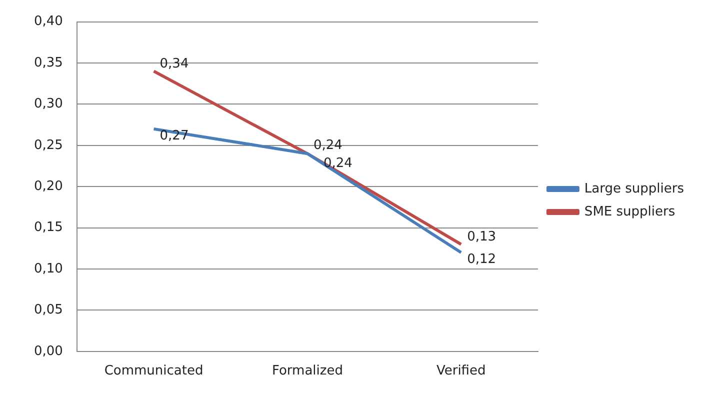 The height and width of the screenshot is (401, 704). Describe the element at coordinates (48, 351) in the screenshot. I see `y-tick-label: 0,00` at that location.